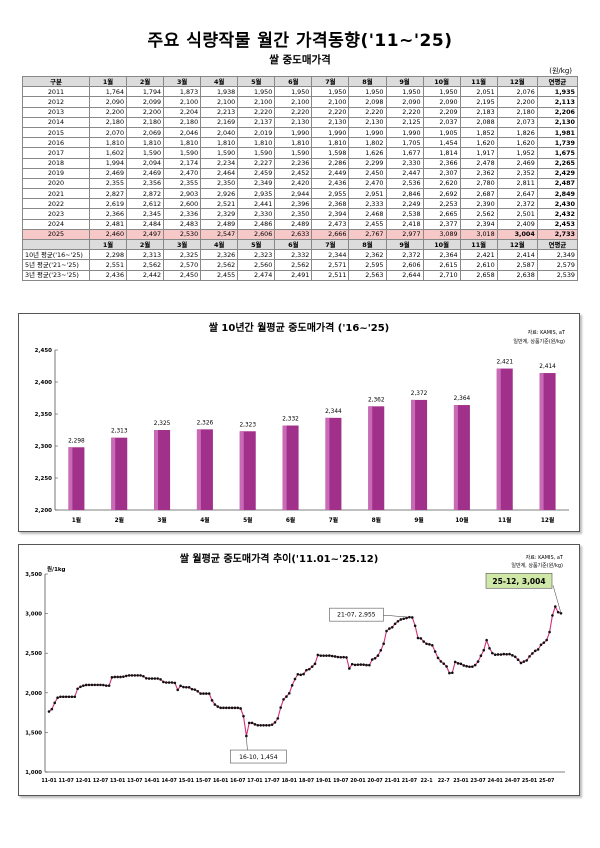 The width and height of the screenshot is (600, 848). What do you see at coordinates (392, 781) in the screenshot?
I see `x-tick-label: 21-01` at bounding box center [392, 781].